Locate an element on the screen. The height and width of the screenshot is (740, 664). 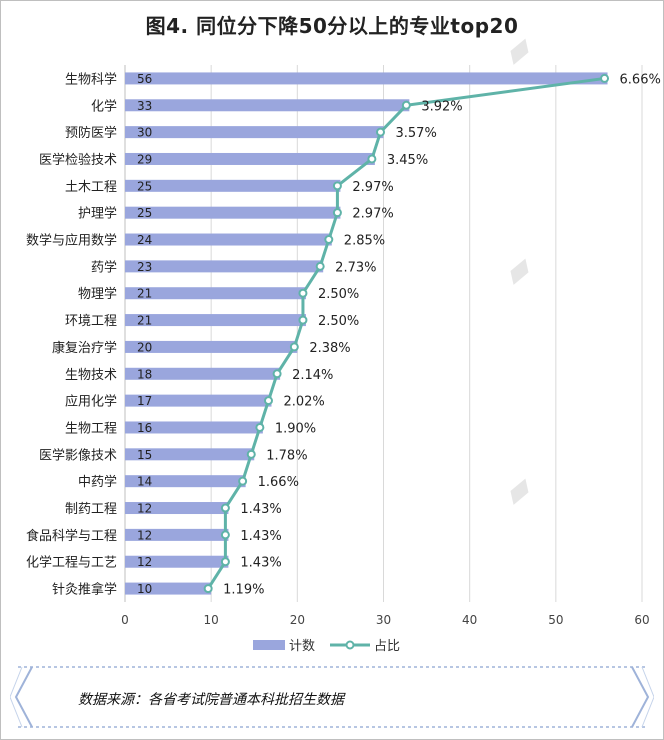
category-label: 化学工程与工艺 is located at coordinates (71, 563).